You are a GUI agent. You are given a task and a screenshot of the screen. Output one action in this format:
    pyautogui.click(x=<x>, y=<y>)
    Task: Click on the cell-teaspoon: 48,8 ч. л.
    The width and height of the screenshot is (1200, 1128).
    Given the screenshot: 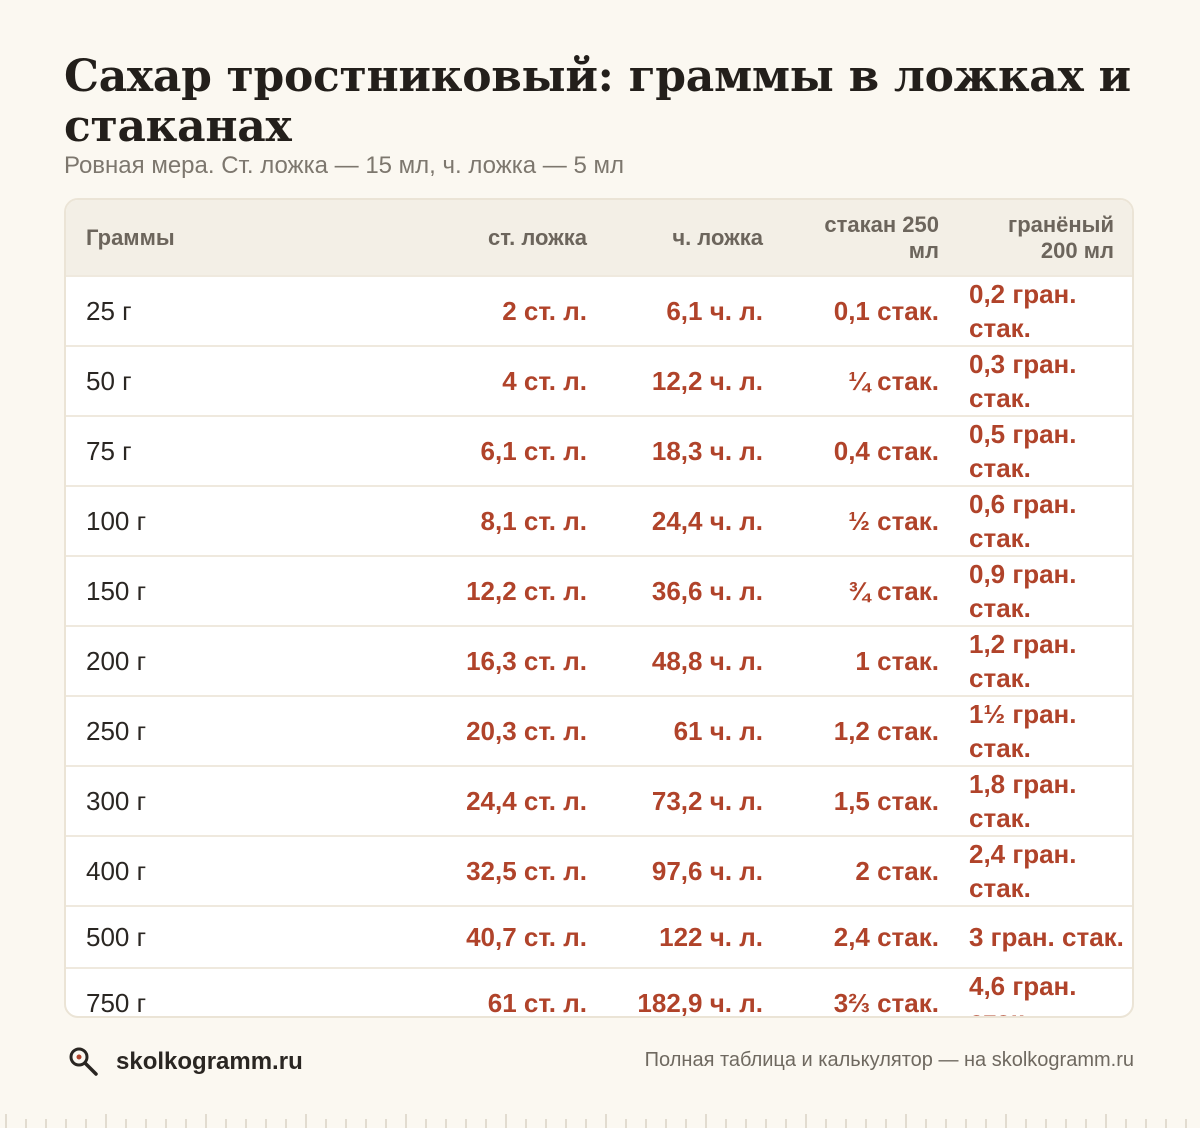 What is the action you would take?
    pyautogui.click(x=707, y=661)
    